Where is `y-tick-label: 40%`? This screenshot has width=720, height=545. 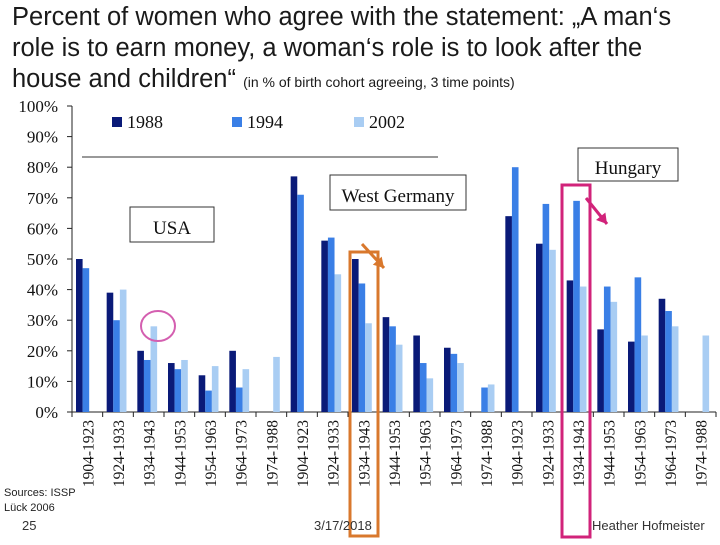
y-tick-label: 40% is located at coordinates (42, 290).